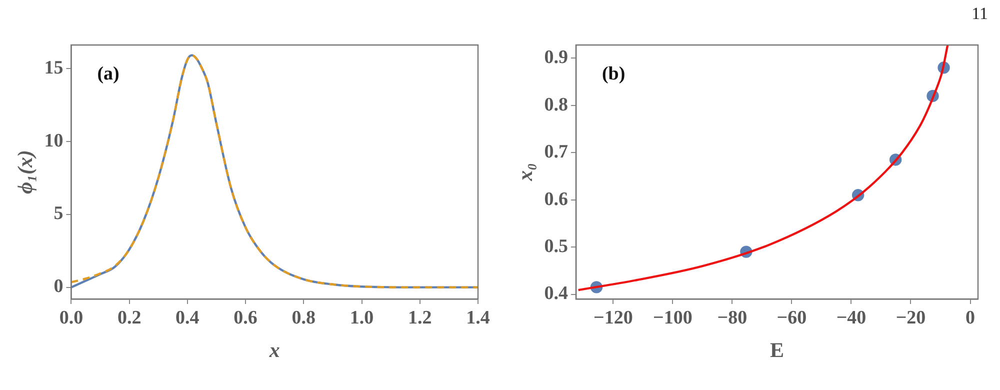 The height and width of the screenshot is (390, 1000). I want to click on x-tick-label: 0, so click(971, 317).